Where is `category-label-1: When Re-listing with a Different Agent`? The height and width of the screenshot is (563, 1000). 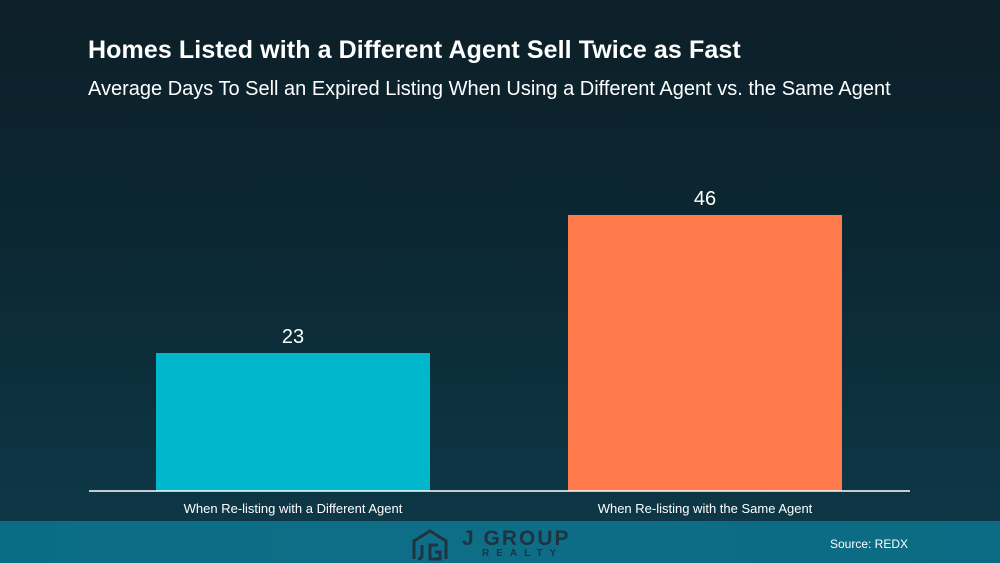 category-label-1: When Re-listing with a Different Agent is located at coordinates (293, 508).